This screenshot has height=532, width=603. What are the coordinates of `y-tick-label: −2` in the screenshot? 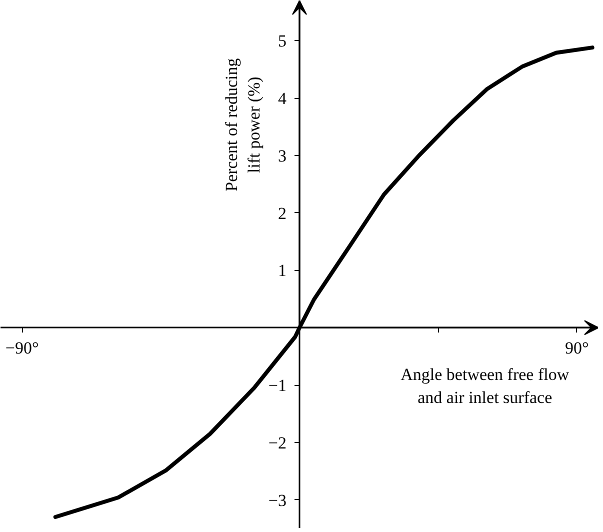 It's located at (277, 442).